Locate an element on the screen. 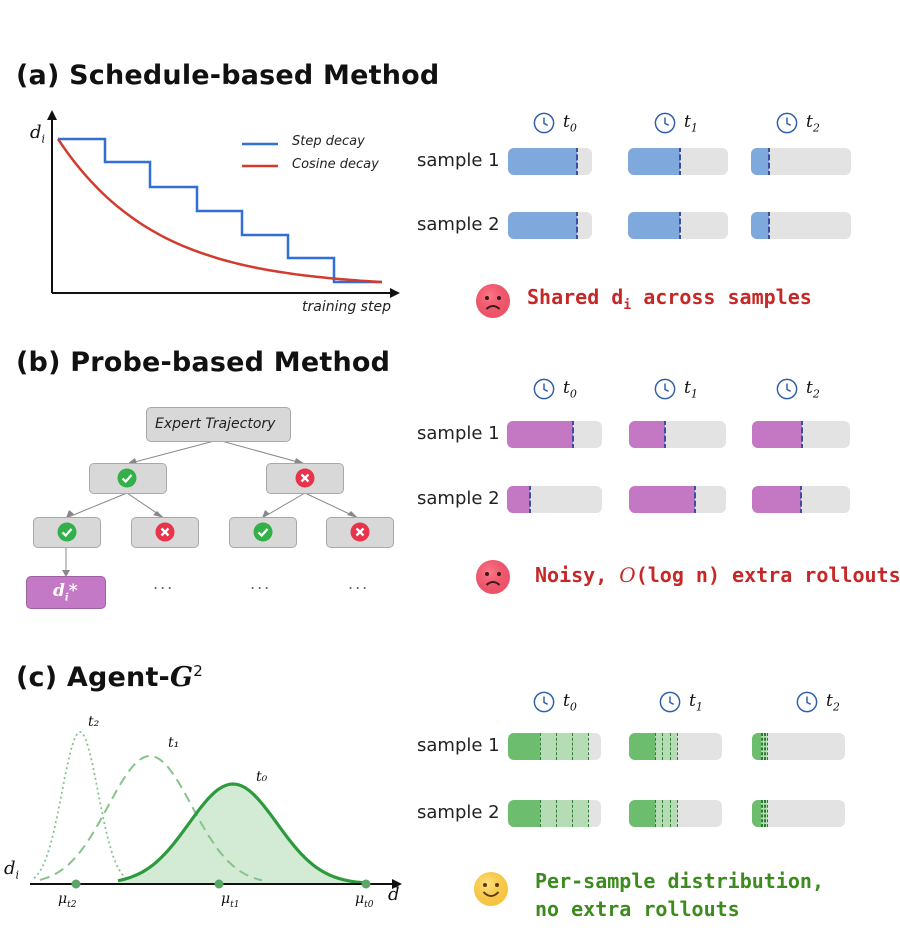 The height and width of the screenshot is (931, 900). mu-t0-point is located at coordinates (366, 884).